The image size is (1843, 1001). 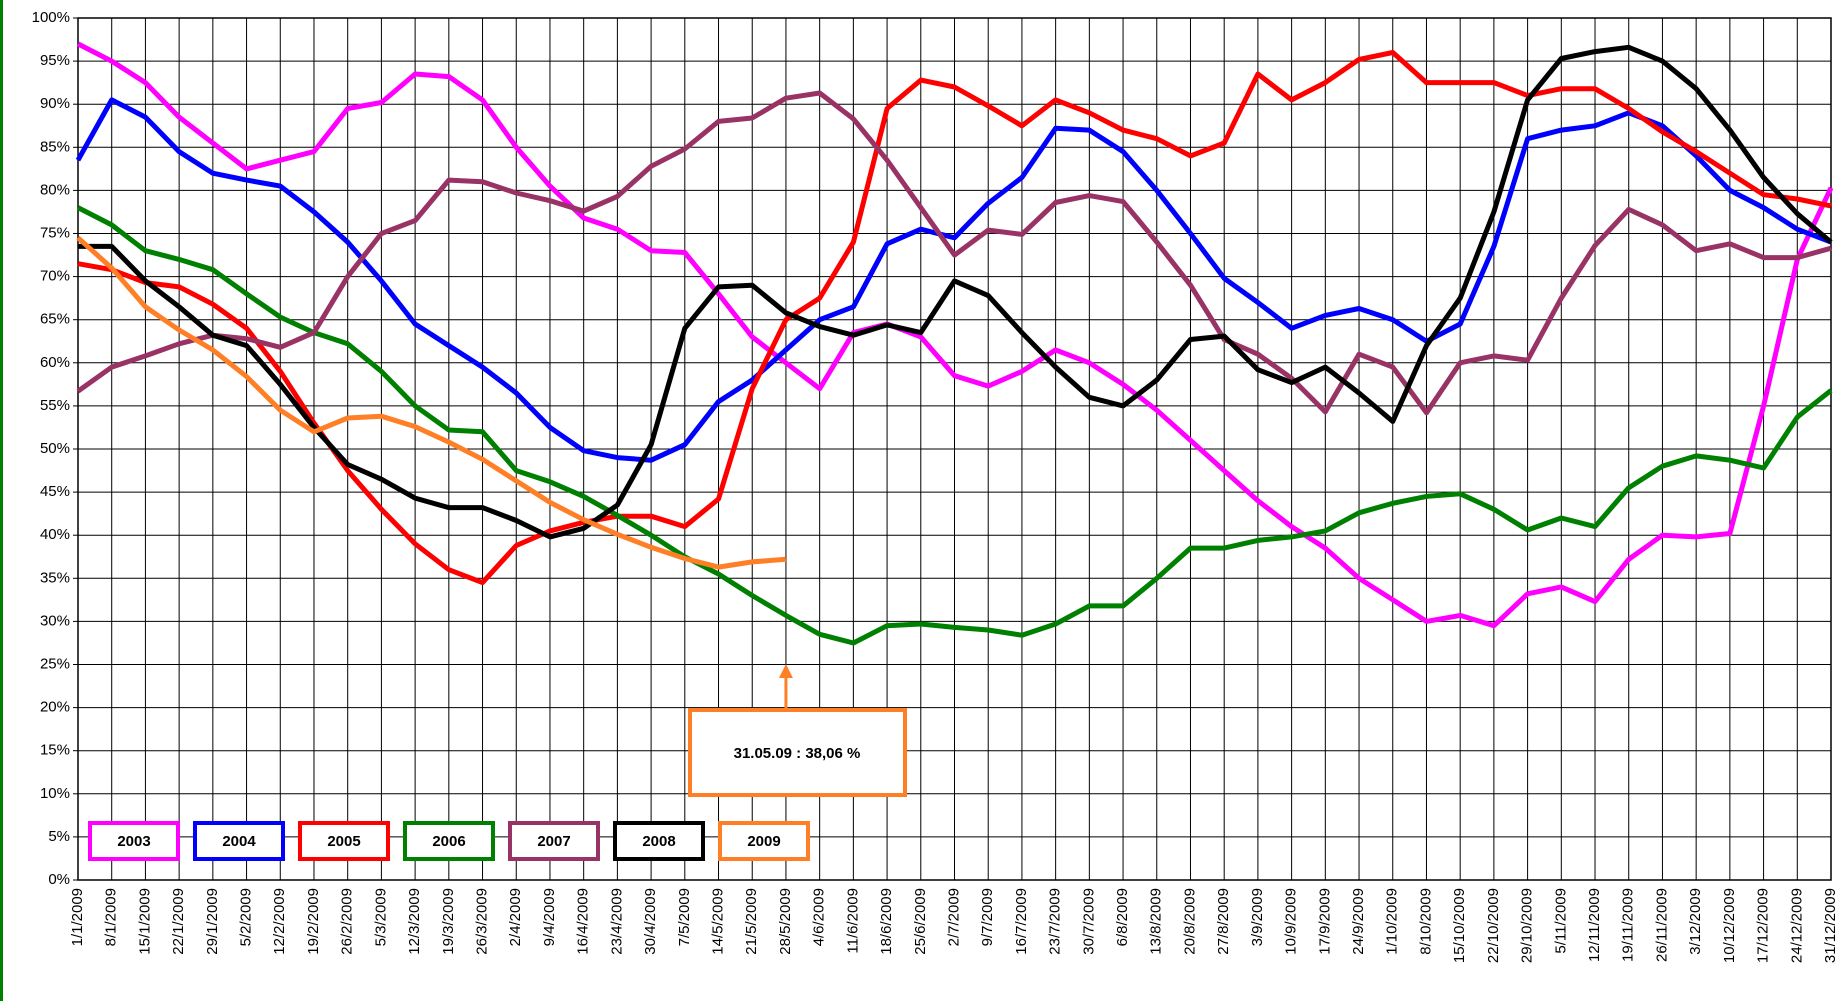 I want to click on y-tick-label: 100%, so click(x=51, y=17).